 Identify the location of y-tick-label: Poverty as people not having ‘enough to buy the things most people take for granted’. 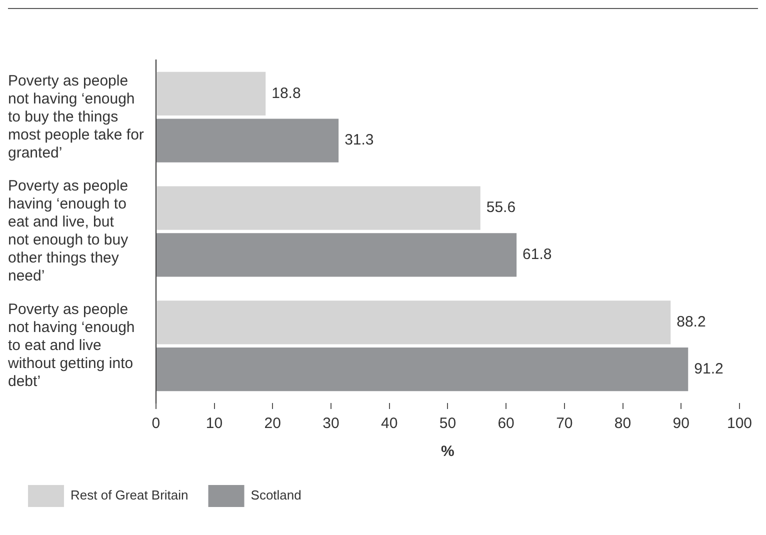
(76, 117).